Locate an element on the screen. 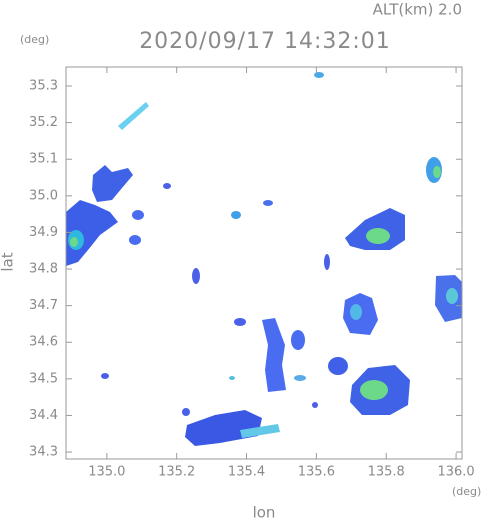 The height and width of the screenshot is (521, 491). x-unit: (deg) is located at coordinates (466, 491).